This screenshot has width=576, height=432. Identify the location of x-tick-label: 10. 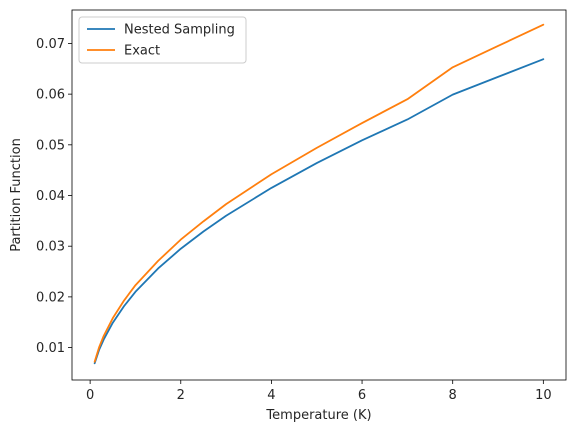
(543, 395).